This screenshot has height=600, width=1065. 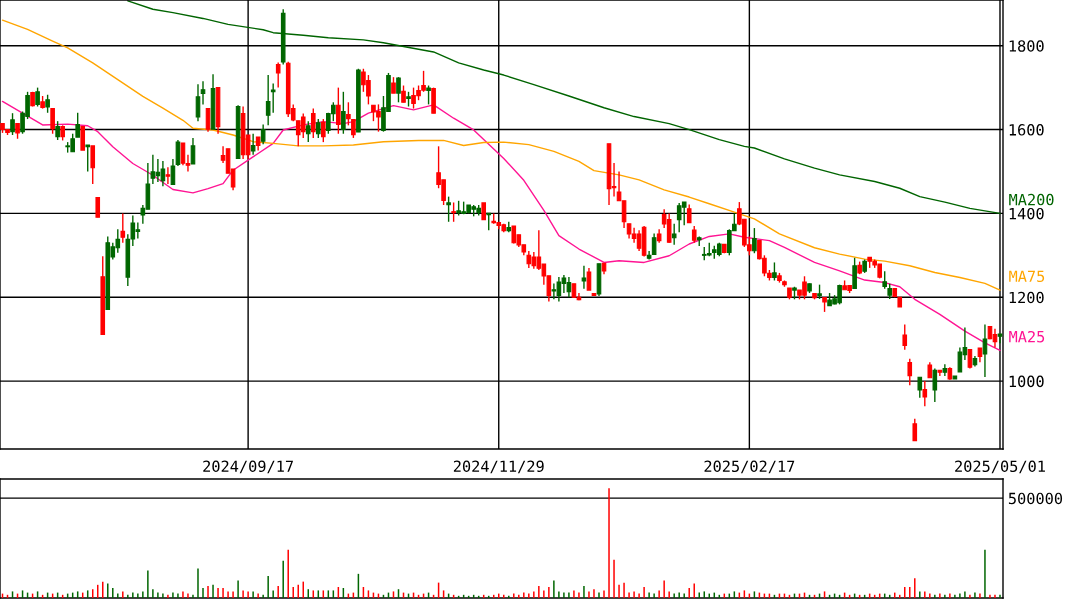 What do you see at coordinates (1026, 381) in the screenshot?
I see `y-tick-label: 1000` at bounding box center [1026, 381].